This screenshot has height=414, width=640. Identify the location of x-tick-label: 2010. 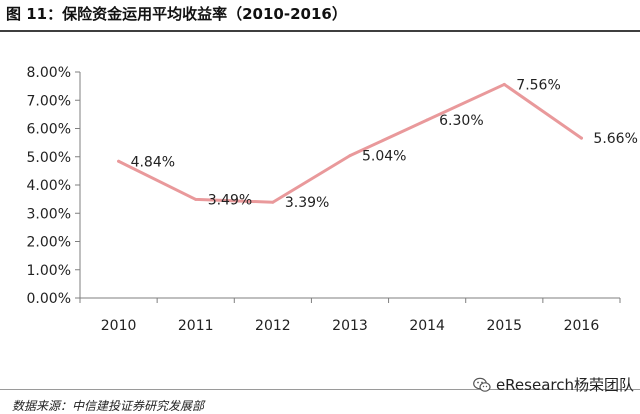
(119, 326).